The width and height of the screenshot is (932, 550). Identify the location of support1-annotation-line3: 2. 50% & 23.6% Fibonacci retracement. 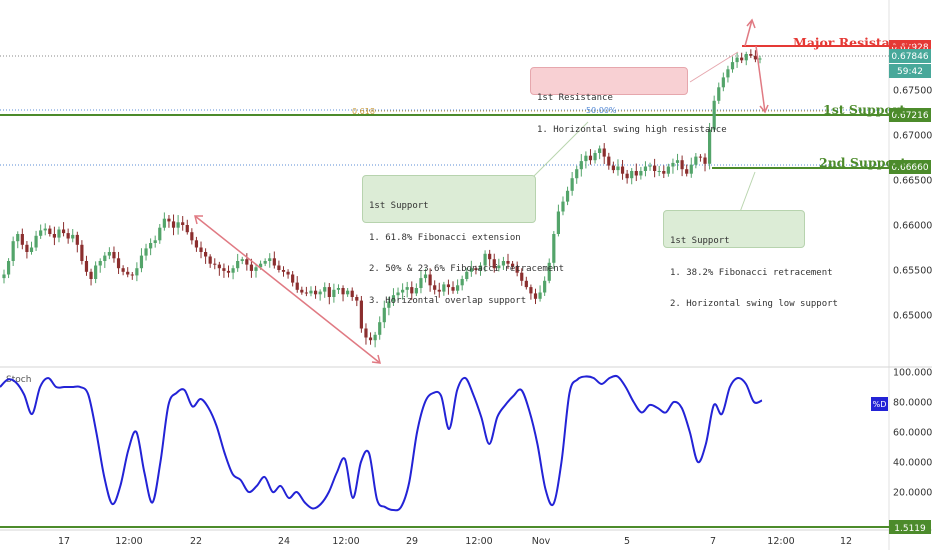
(467, 269).